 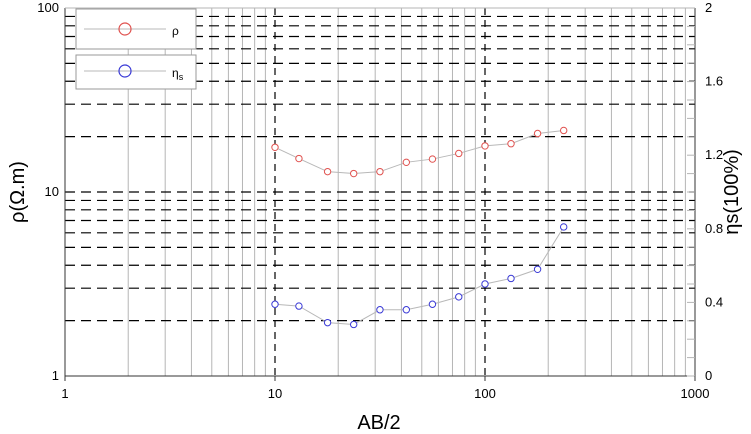 What do you see at coordinates (52, 191) in the screenshot?
I see `y-tick-label: 10` at bounding box center [52, 191].